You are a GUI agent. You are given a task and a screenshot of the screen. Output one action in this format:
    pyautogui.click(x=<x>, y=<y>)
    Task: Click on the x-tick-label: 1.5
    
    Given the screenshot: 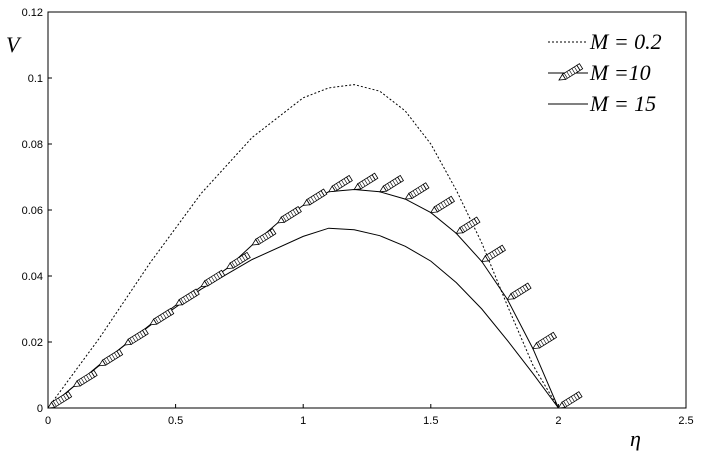 What is the action you would take?
    pyautogui.click(x=430, y=421)
    